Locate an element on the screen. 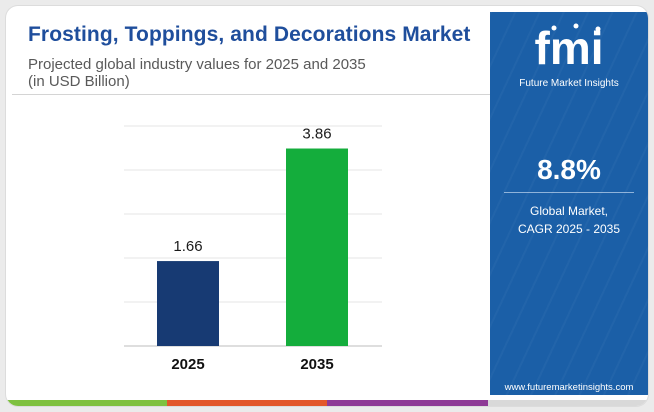 This screenshot has width=654, height=412. website-link: www.futuremarketinsights.com is located at coordinates (569, 387).